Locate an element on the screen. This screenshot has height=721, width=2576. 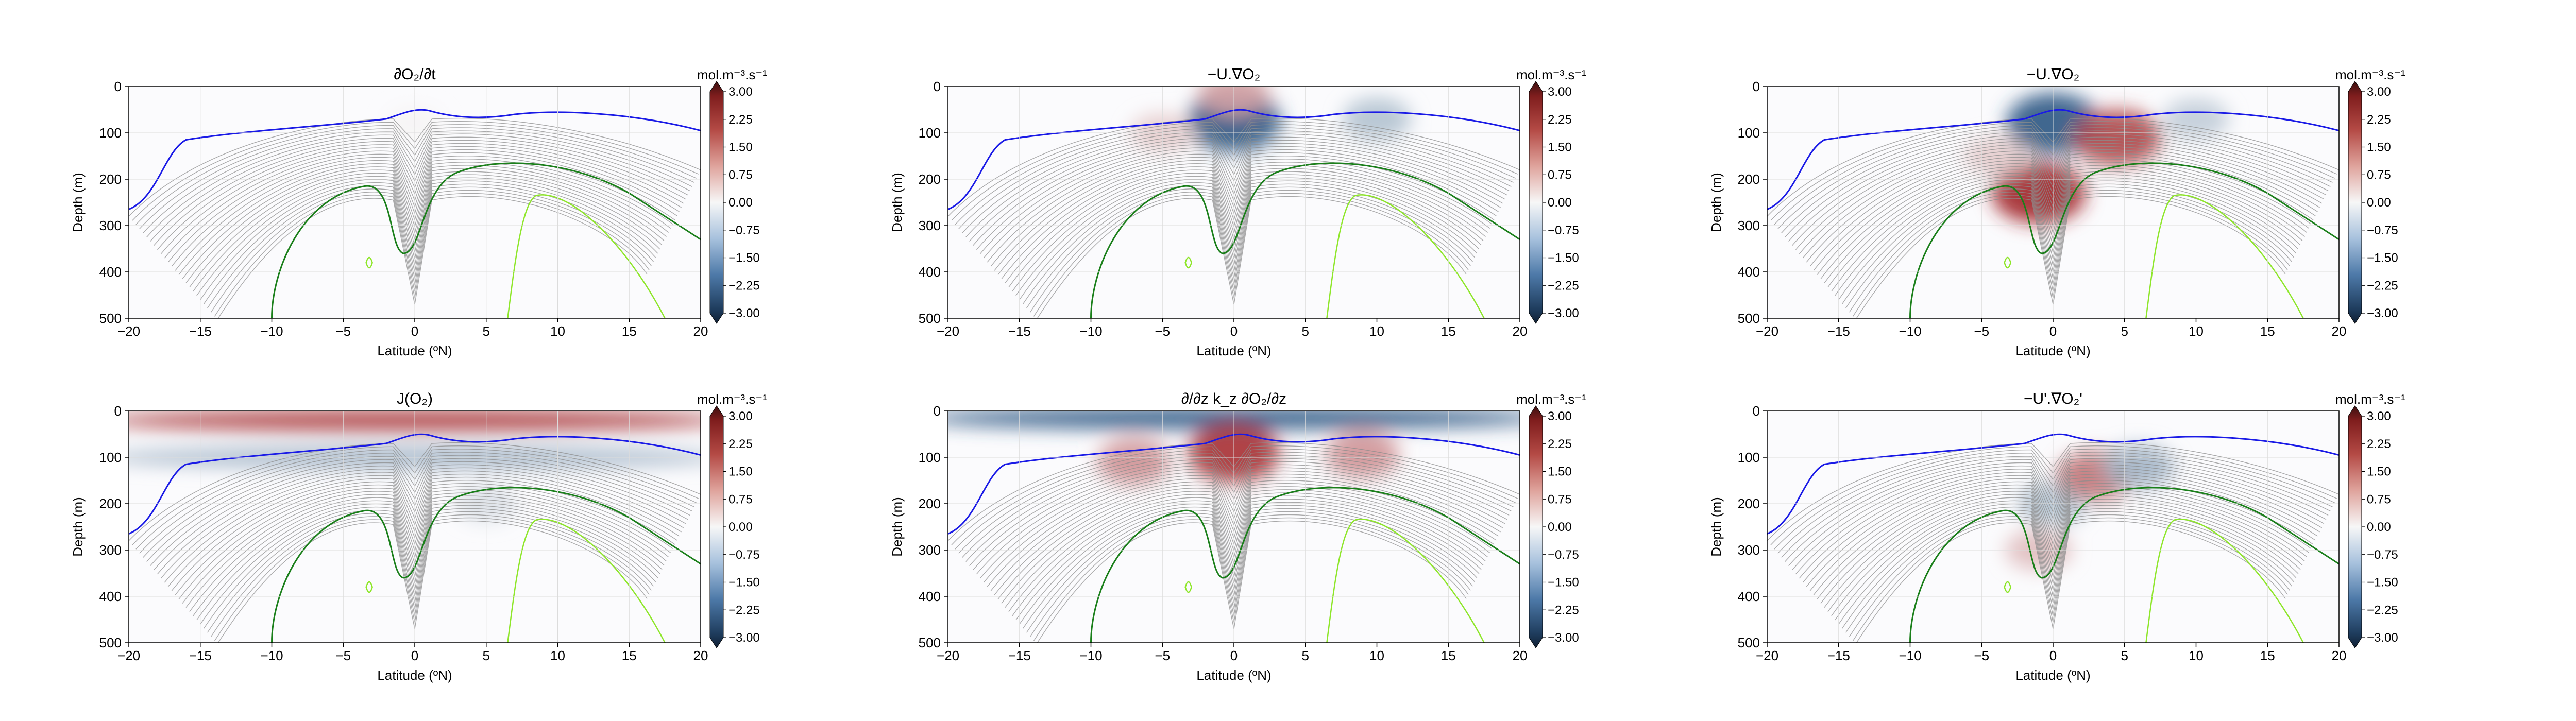
x-tick-label: −10 is located at coordinates (1090, 655).